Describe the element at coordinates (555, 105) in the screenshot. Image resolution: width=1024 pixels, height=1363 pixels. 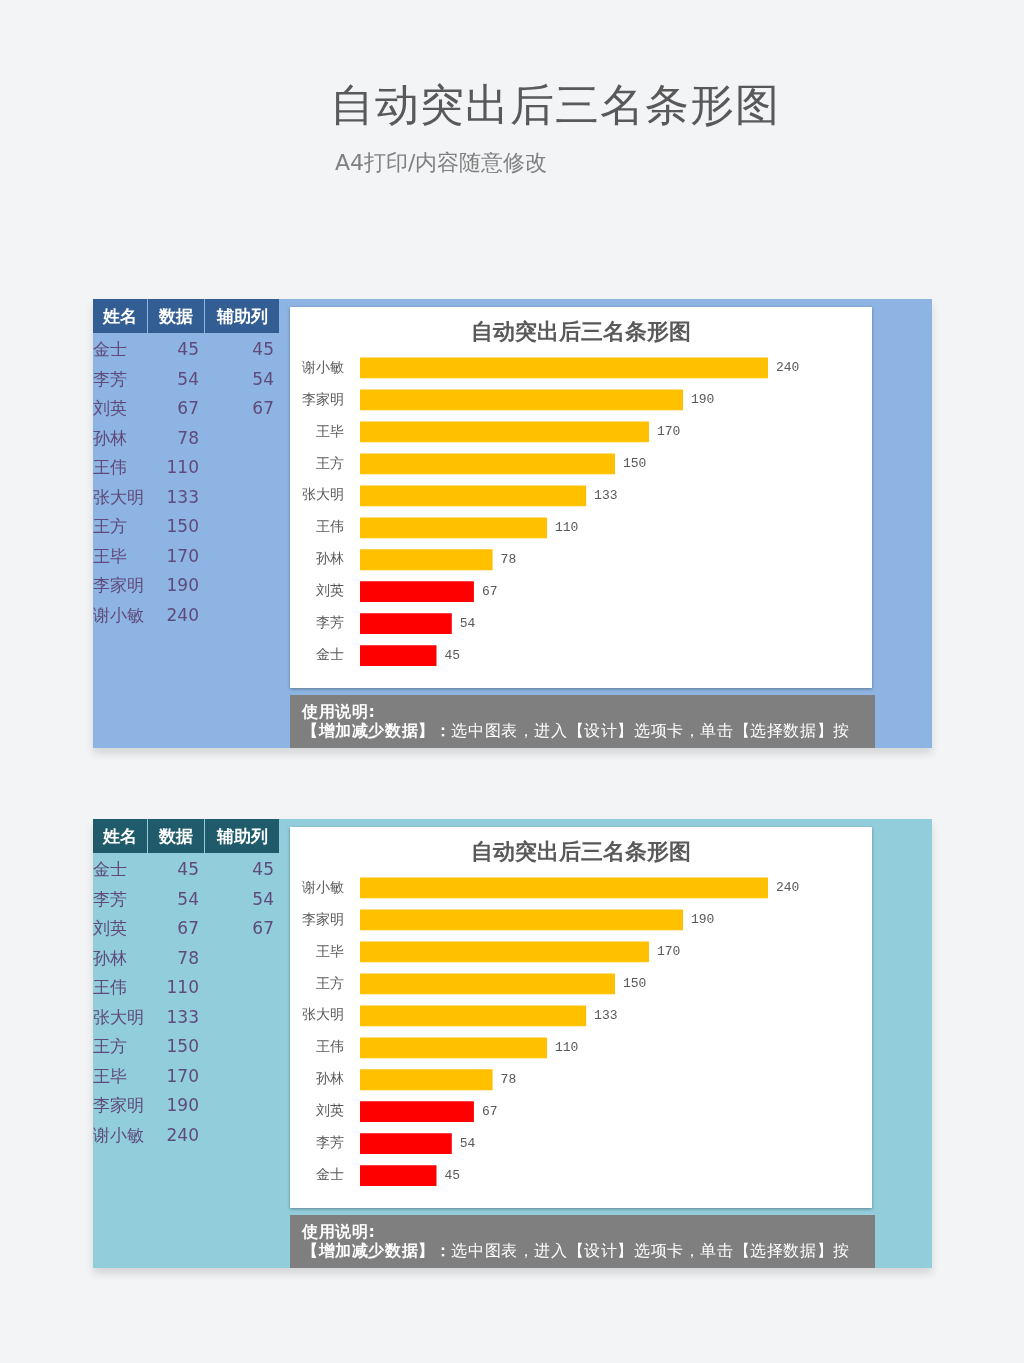
I see `text: 自动突出后三名条形图` at that location.